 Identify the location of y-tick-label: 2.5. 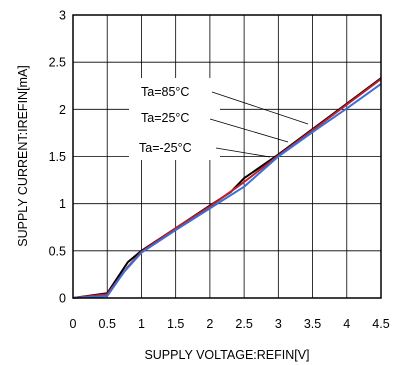
(57, 63).